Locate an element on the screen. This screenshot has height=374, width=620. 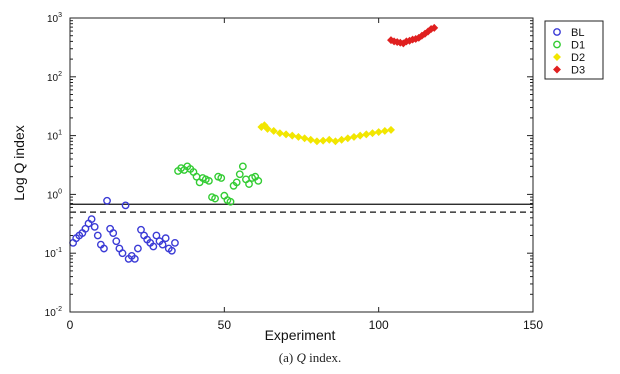
reference-lines is located at coordinates (301, 208).